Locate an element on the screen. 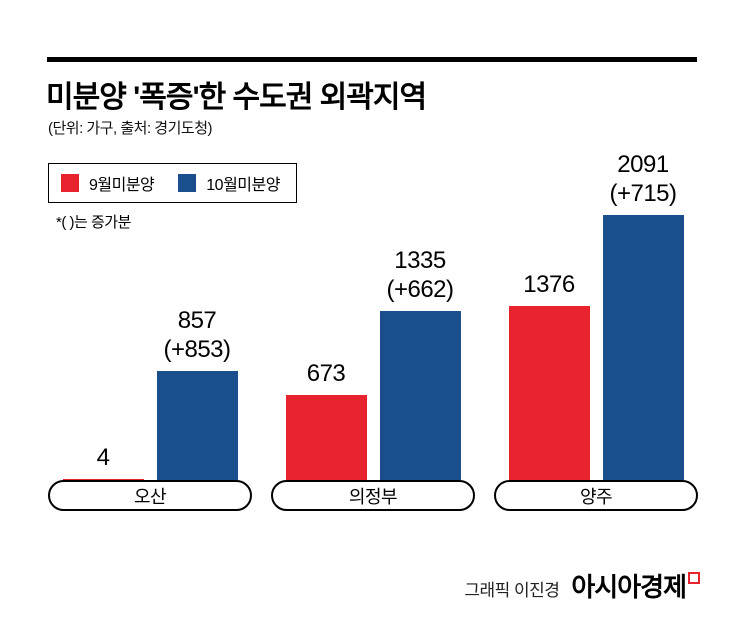 Image resolution: width=745 pixels, height=632 pixels. bar-value-label: 673 is located at coordinates (326, 373).